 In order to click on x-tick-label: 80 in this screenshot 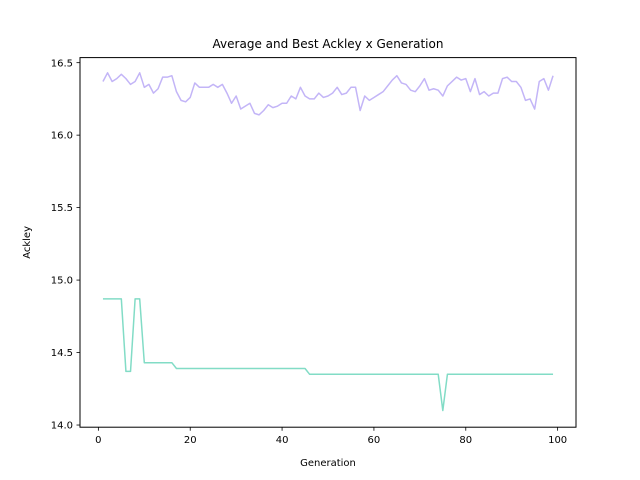, I will do `click(465, 440)`.